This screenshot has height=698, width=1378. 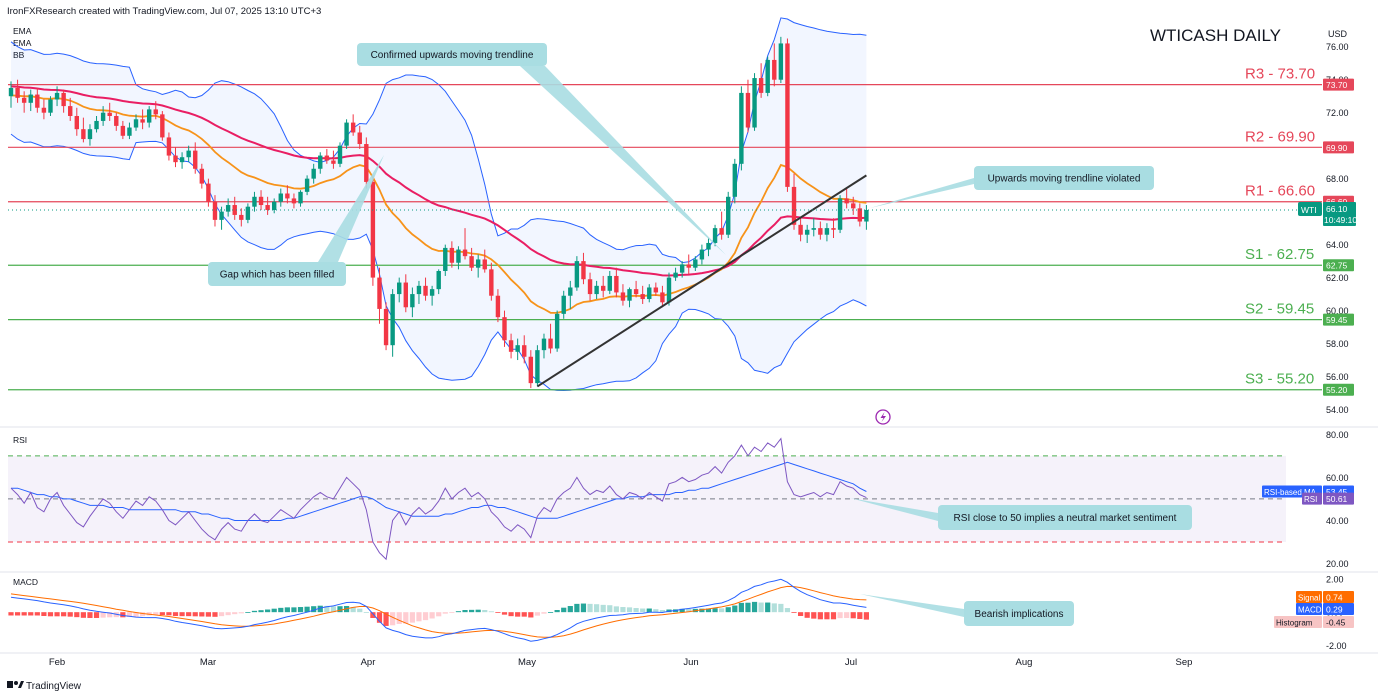 What do you see at coordinates (296, 220) in the screenshot?
I see `annotation-callout: Gap which has been filled` at bounding box center [296, 220].